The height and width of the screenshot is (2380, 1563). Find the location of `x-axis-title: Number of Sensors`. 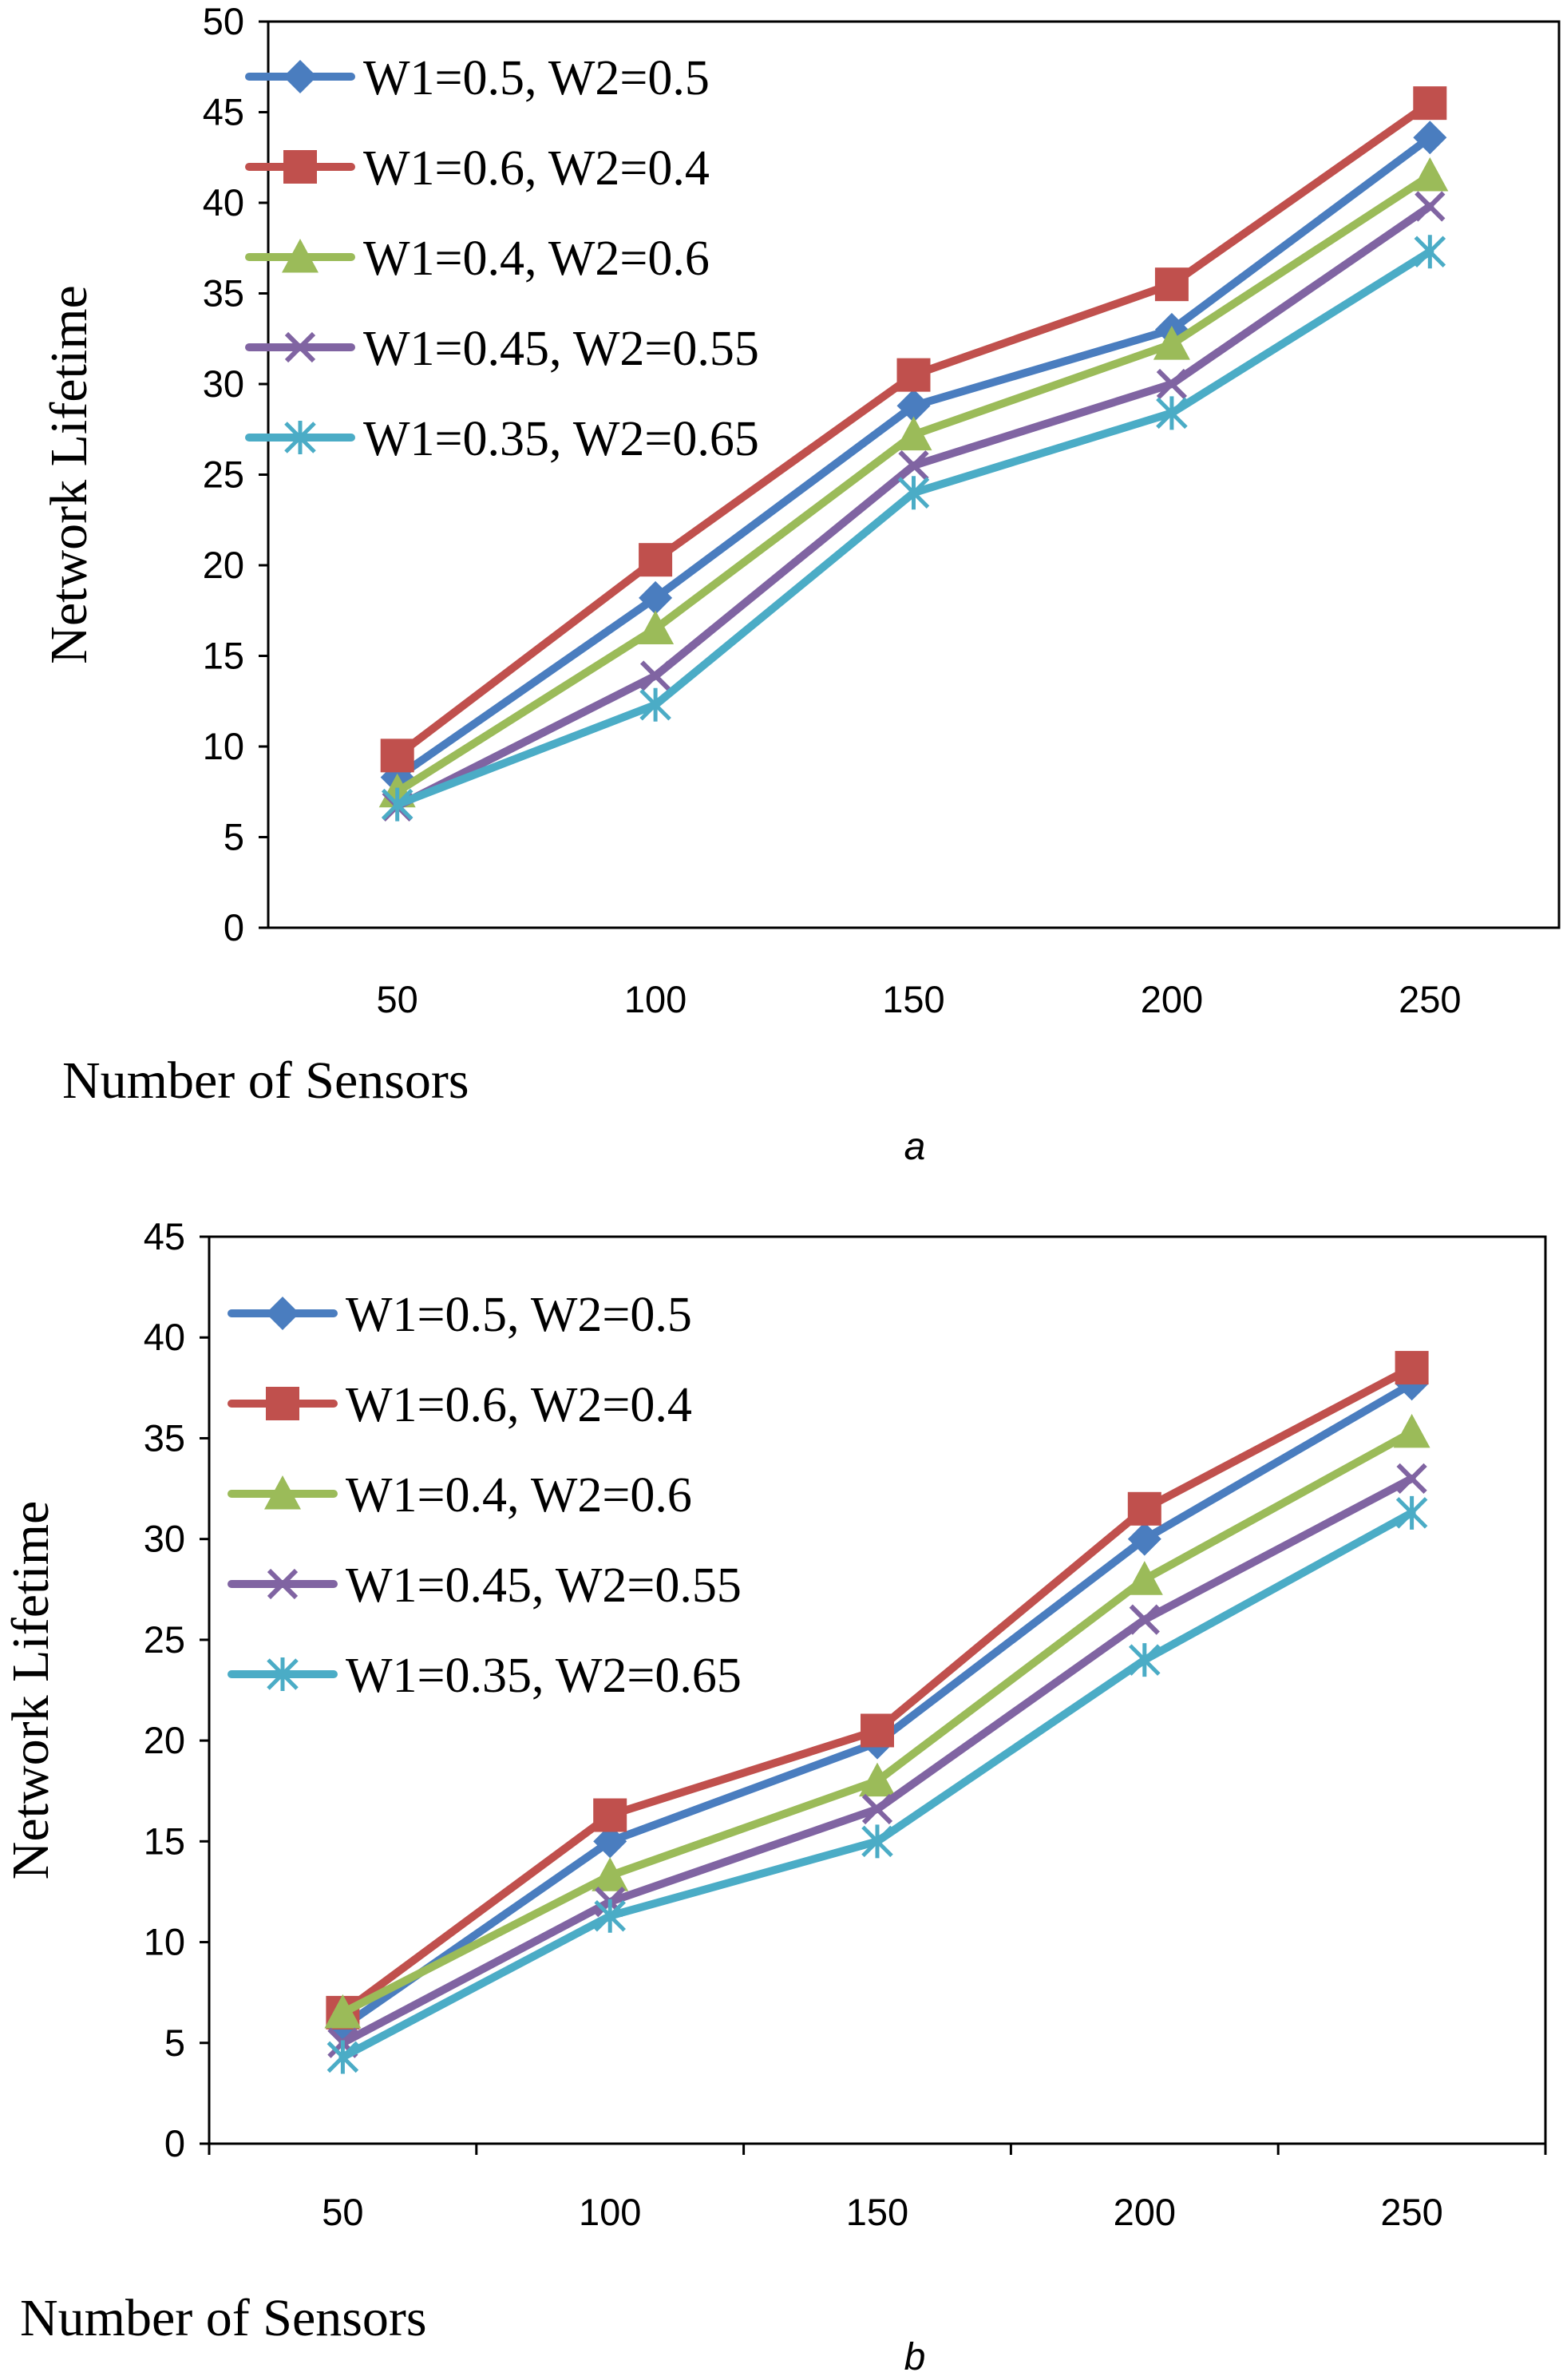

x-axis-title: Number of Sensors is located at coordinates (265, 1080).